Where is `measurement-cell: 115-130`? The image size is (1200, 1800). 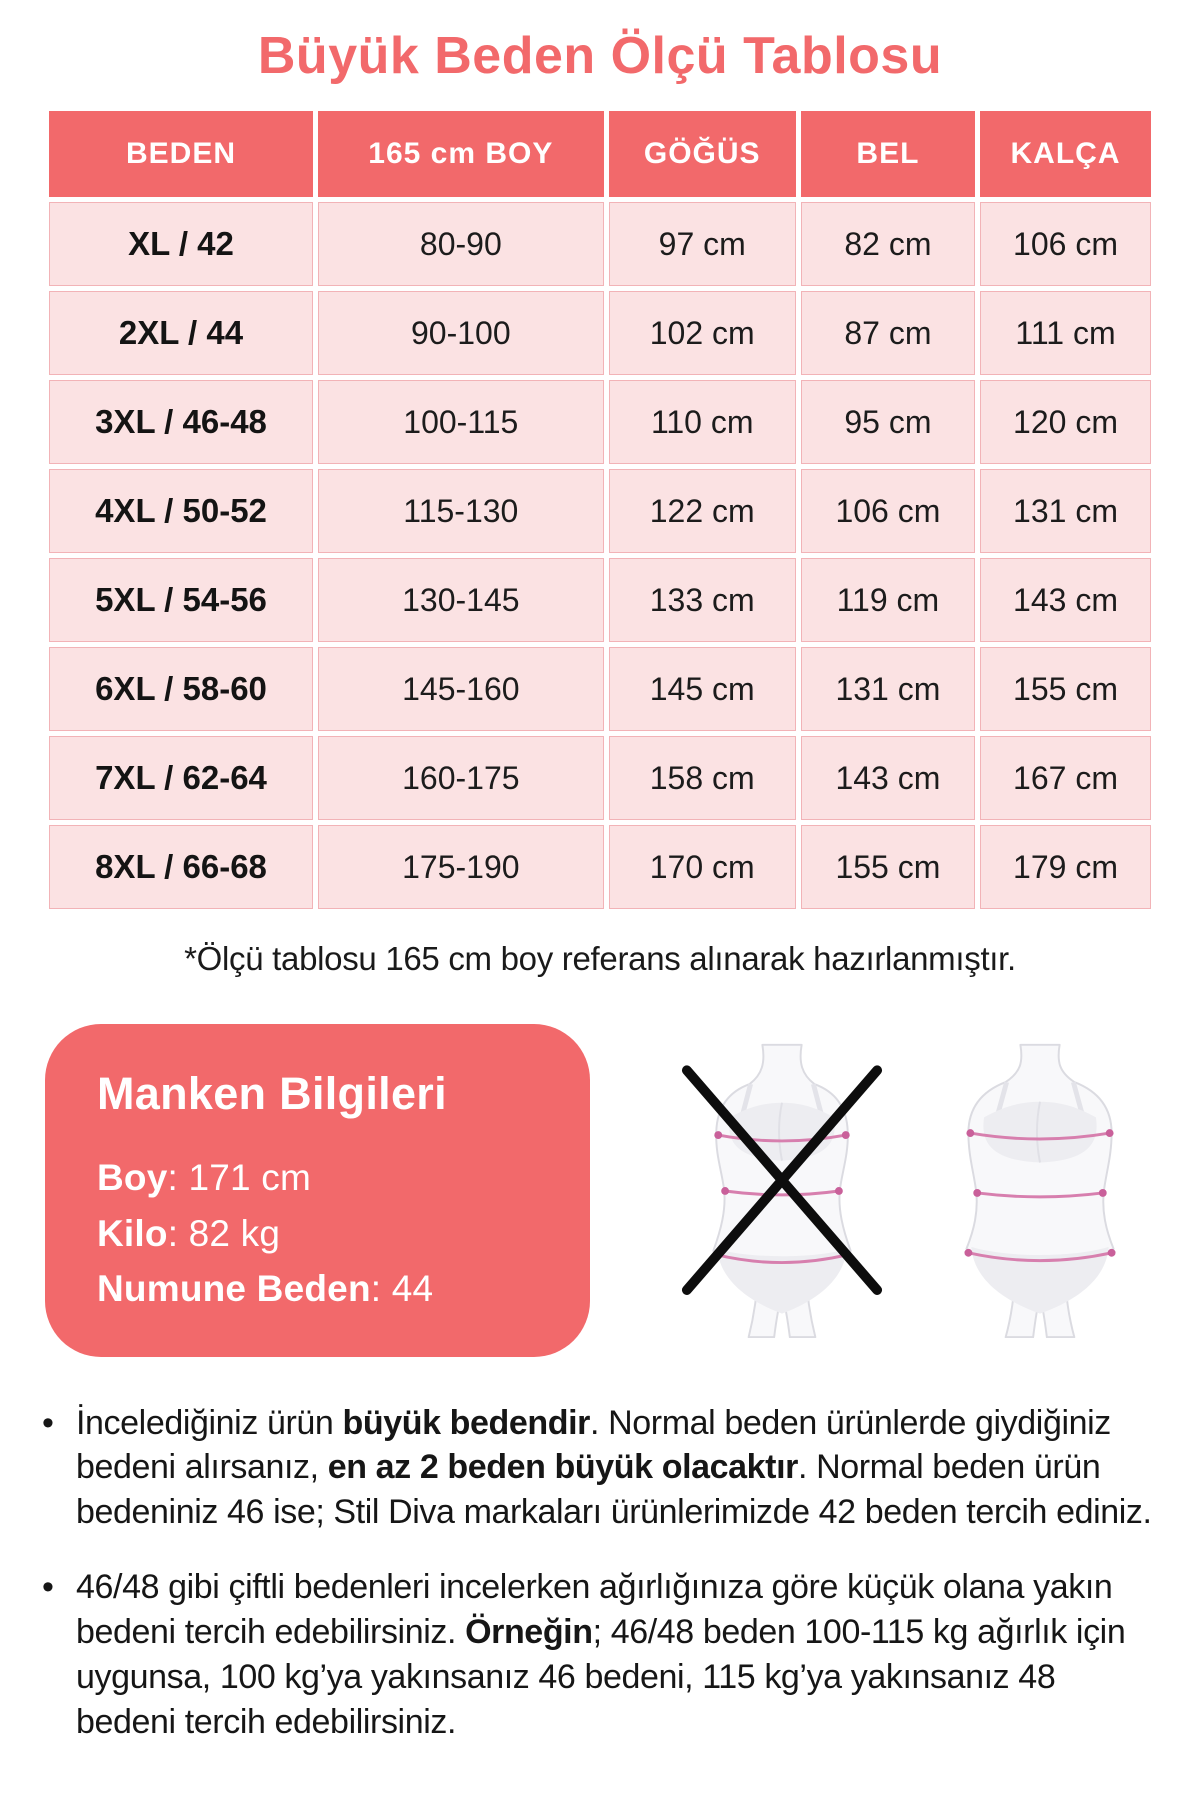 measurement-cell: 115-130 is located at coordinates (461, 511).